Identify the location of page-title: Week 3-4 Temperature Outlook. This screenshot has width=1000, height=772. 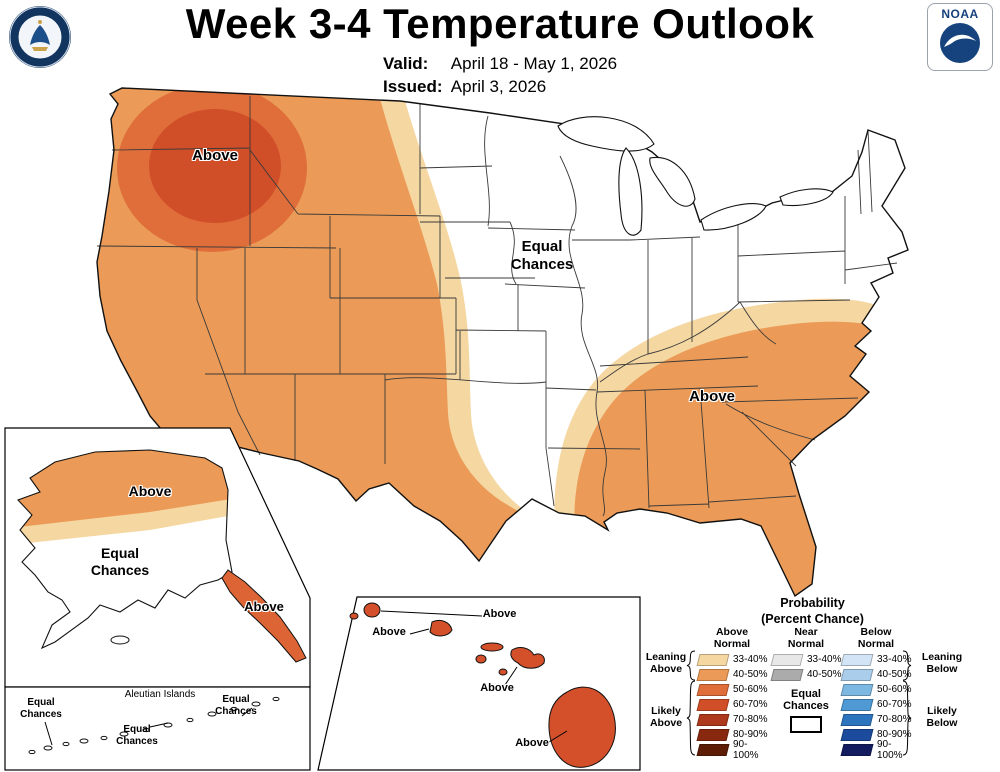
(500, 23).